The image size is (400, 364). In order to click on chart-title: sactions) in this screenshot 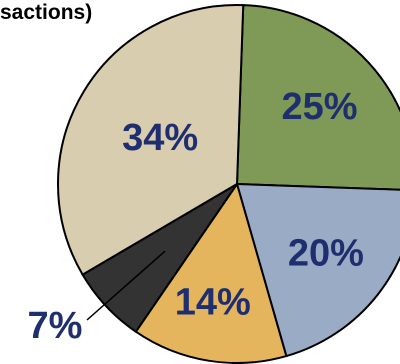, I will do `click(46, 12)`.